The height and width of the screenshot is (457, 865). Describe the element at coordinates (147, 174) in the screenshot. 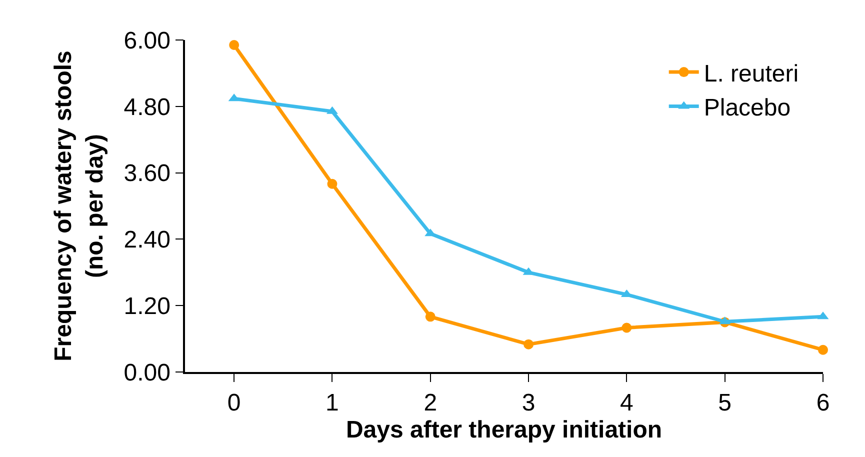

I see `y-tick-label: 3.60` at that location.